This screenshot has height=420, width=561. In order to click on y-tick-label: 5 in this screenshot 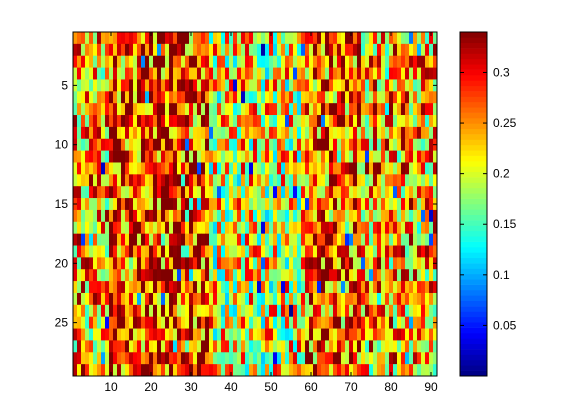, I will do `click(64, 85)`.